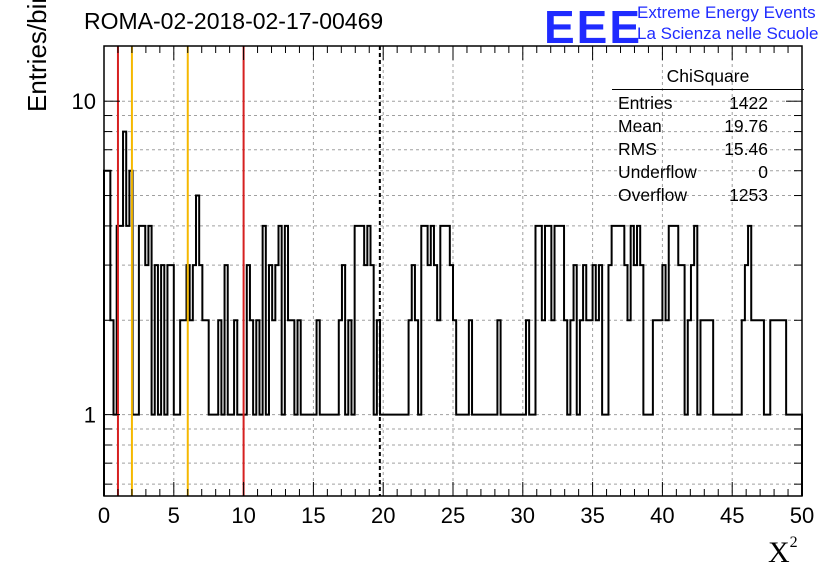  I want to click on stats-label: Entries, so click(645, 103).